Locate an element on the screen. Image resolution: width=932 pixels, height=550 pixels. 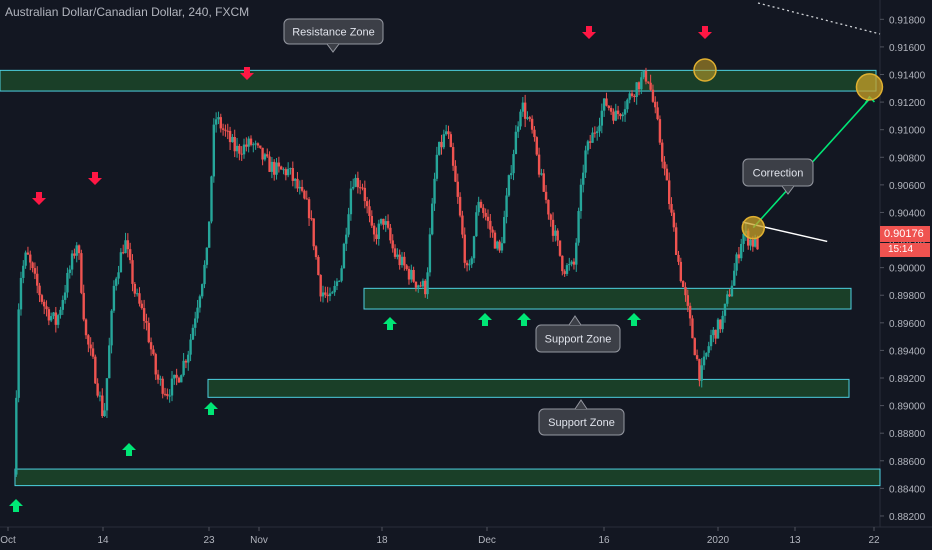
support-zone-callout-upper-tail is located at coordinates (575, 320).